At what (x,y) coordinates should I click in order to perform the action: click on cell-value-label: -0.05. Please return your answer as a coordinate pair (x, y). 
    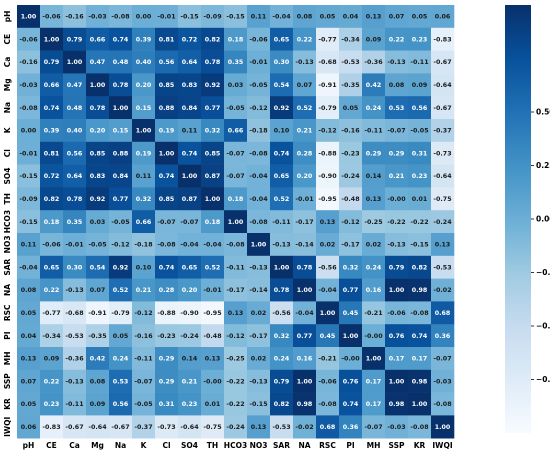
    Looking at the image, I should click on (235, 108).